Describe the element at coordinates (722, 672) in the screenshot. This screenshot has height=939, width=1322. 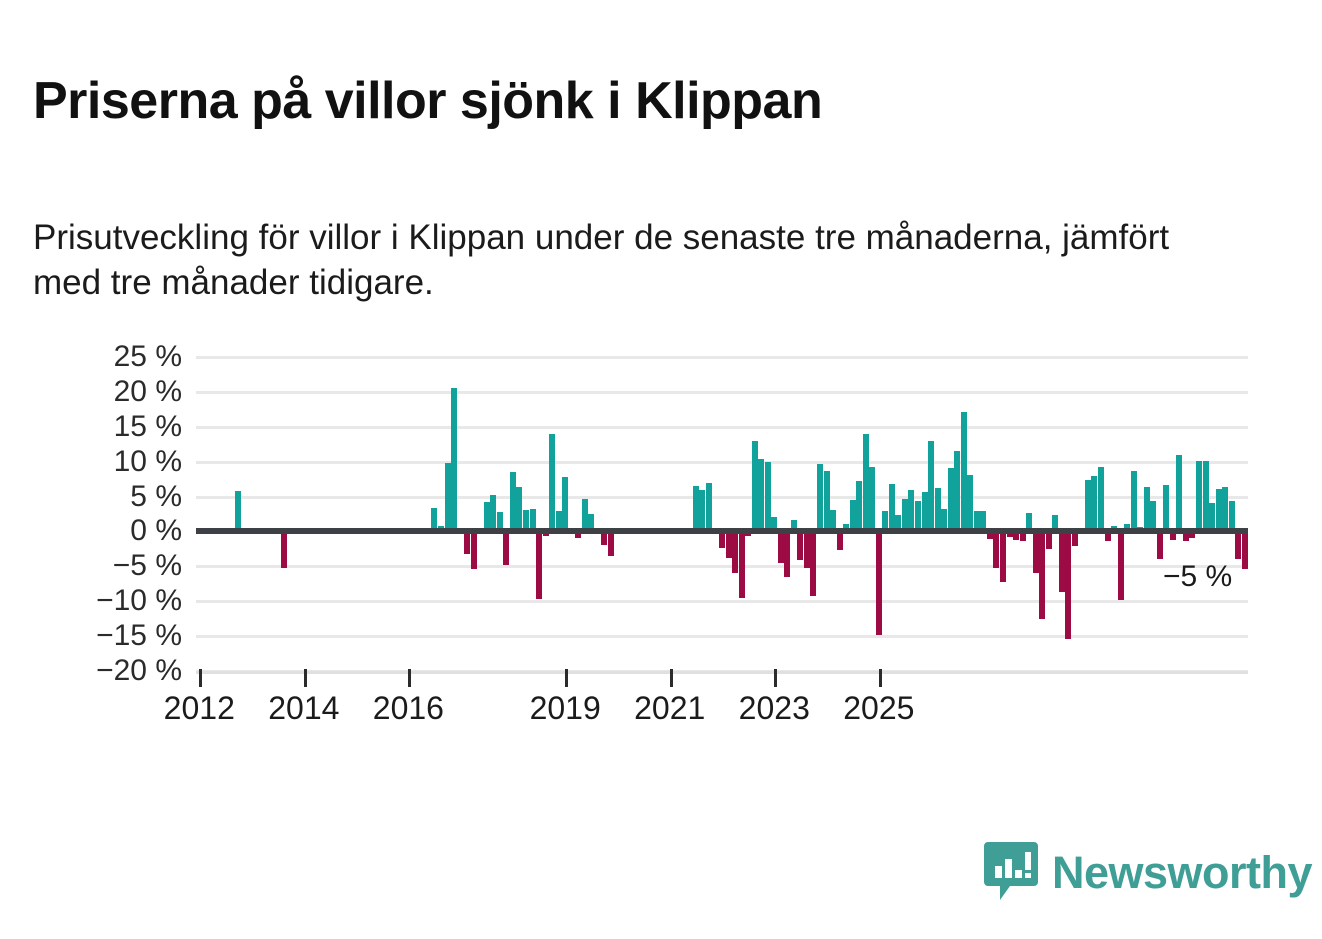
I see `x-axis-line` at that location.